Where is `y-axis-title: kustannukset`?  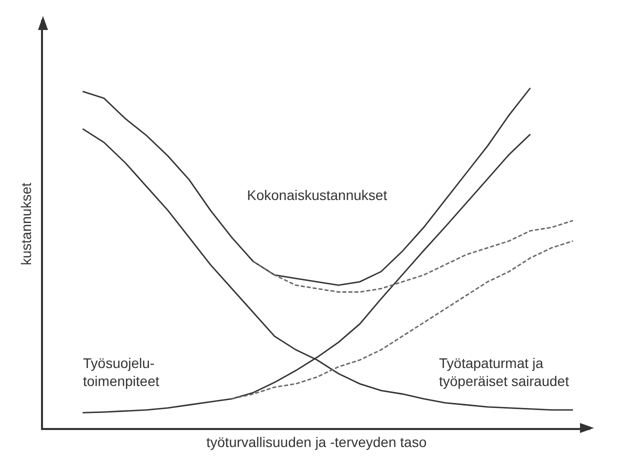
y-axis-title: kustannukset is located at coordinates (26, 224).